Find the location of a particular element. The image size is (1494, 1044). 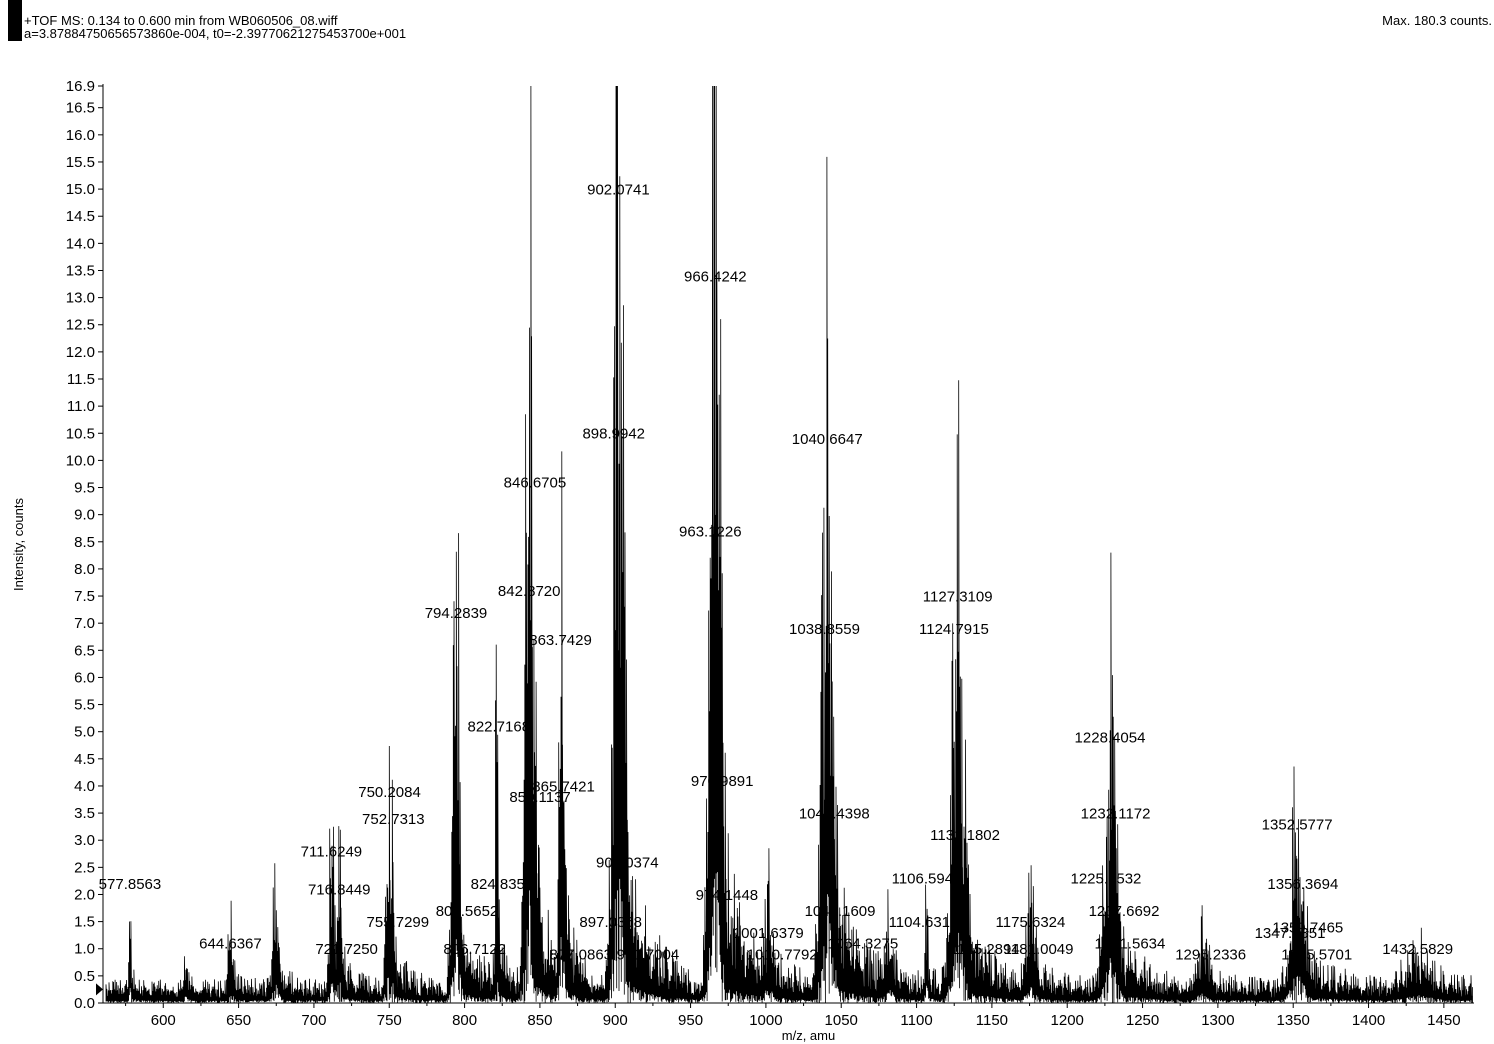

peak-label: 1064.3275 is located at coordinates (862, 944).